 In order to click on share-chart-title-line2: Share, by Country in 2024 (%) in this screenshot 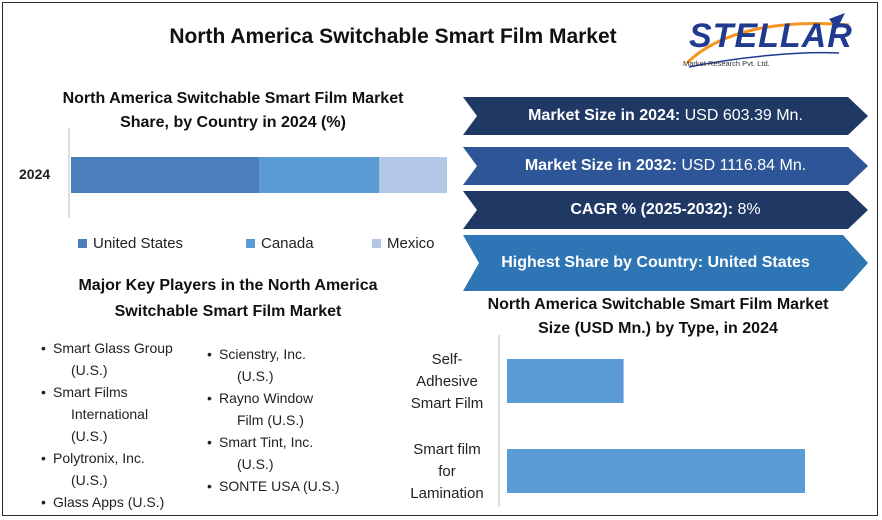, I will do `click(233, 122)`.